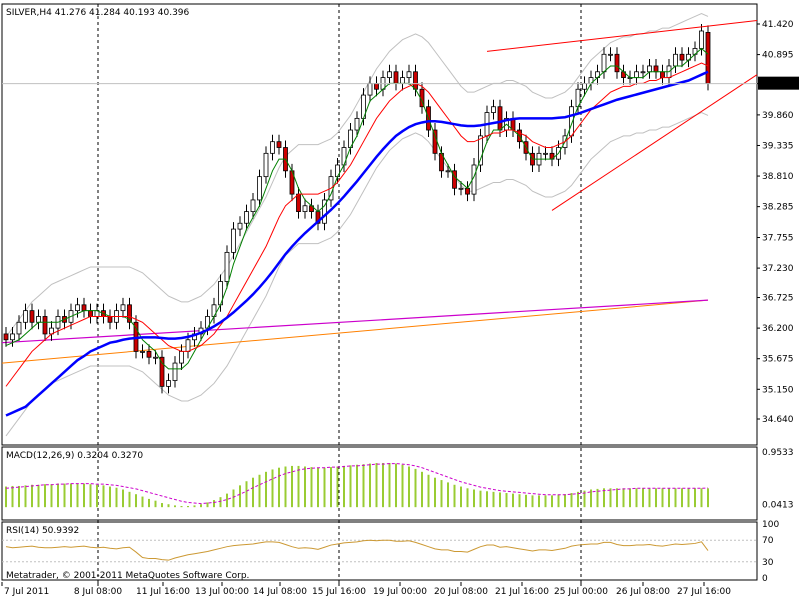 The width and height of the screenshot is (800, 600). I want to click on time-axis-label: 13 Jul 00:00, so click(222, 592).